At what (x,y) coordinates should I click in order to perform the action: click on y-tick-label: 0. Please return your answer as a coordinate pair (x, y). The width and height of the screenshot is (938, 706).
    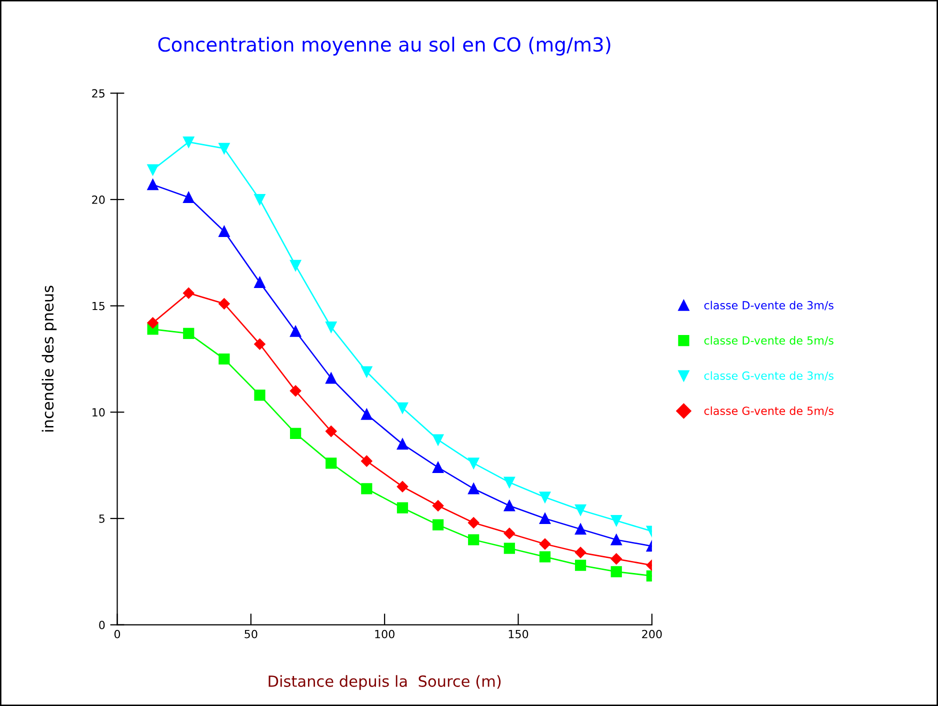
    Looking at the image, I should click on (102, 625).